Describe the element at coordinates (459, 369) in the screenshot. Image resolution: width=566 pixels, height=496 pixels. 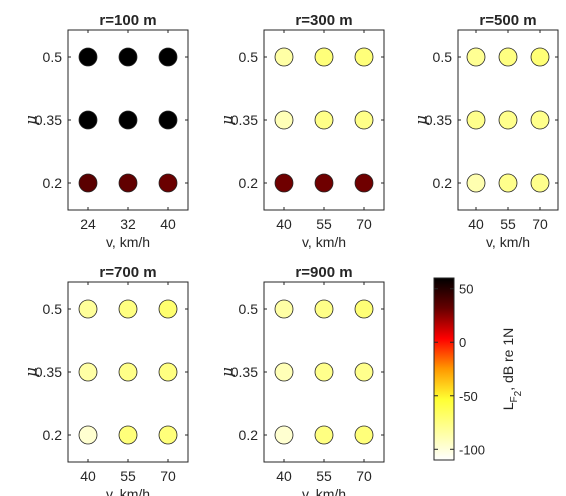
I see `colorbar-ticks: 50 0 -50 -100` at that location.